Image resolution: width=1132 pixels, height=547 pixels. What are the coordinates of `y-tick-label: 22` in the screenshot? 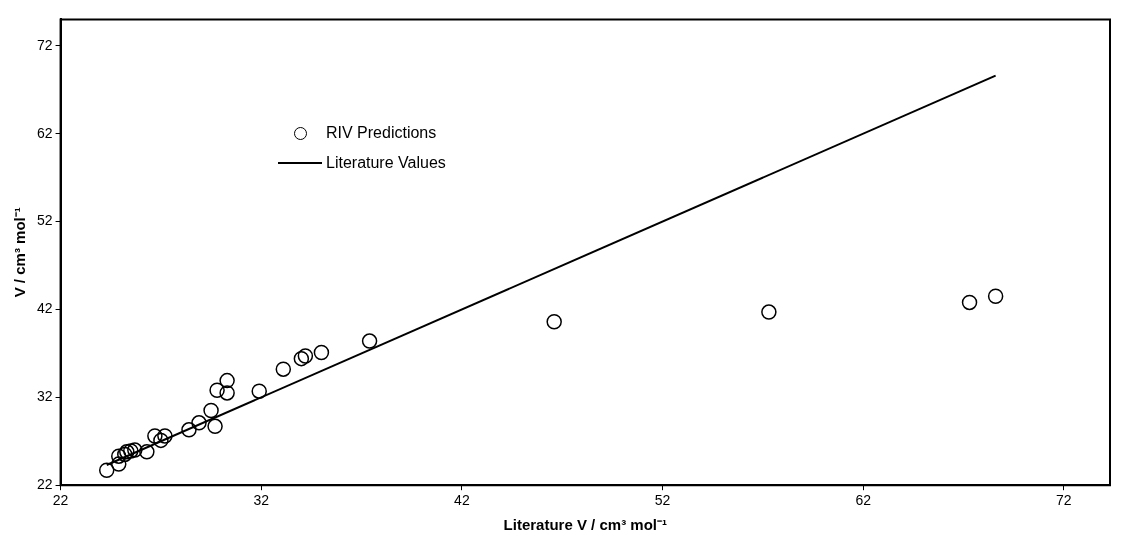 It's located at (44, 484).